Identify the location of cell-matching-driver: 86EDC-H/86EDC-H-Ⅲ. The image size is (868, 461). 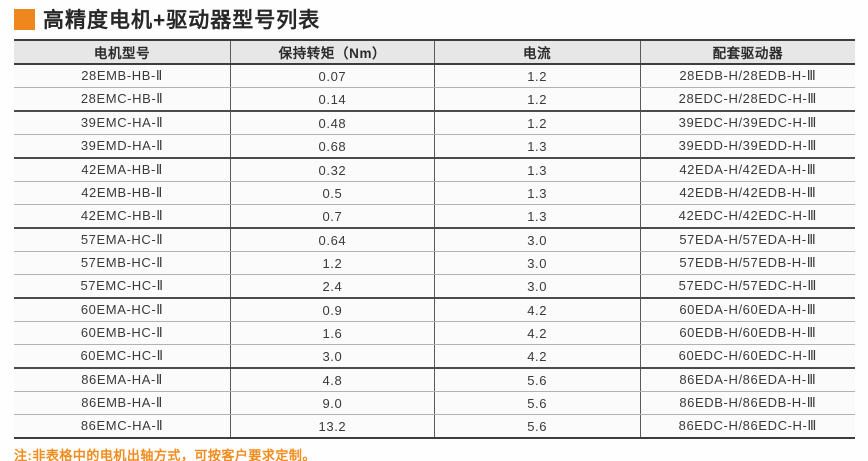
(747, 426).